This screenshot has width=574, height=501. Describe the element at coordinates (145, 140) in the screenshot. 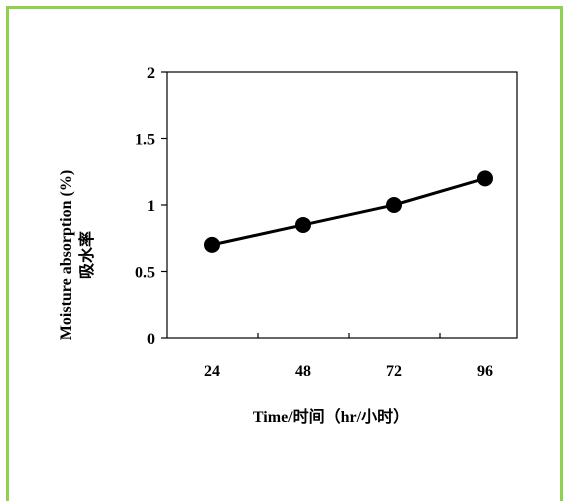

I see `y-tick-label: 1.5` at that location.